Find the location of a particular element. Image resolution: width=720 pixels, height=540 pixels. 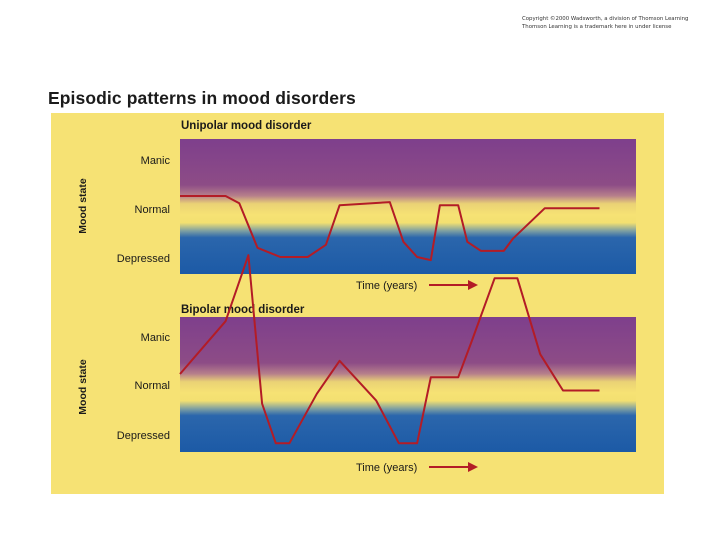

bipolar-title: Bipolar mood disorder is located at coordinates (243, 310).